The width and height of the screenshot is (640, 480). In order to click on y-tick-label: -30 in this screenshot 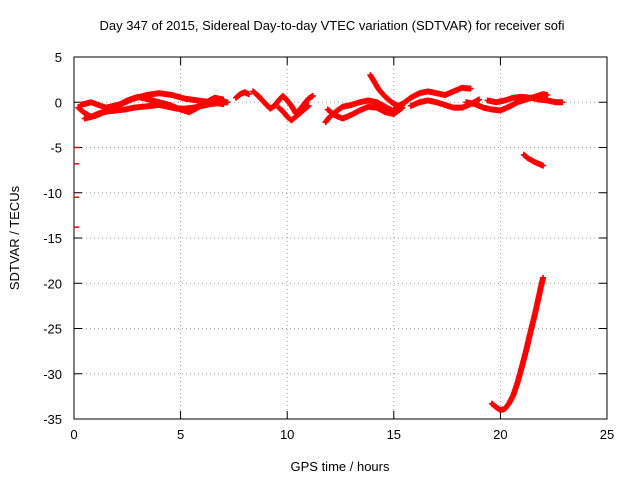, I will do `click(52, 374)`.